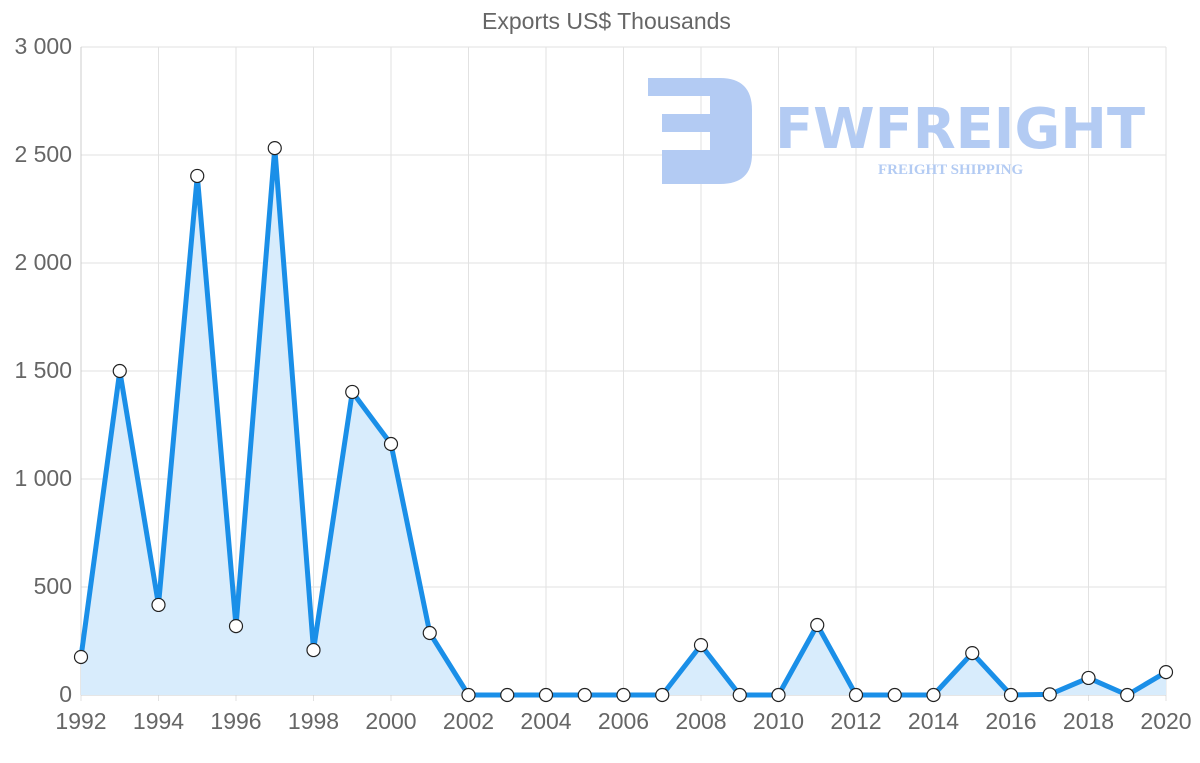  Describe the element at coordinates (623, 721) in the screenshot. I see `x-tick-label: 2006` at that location.